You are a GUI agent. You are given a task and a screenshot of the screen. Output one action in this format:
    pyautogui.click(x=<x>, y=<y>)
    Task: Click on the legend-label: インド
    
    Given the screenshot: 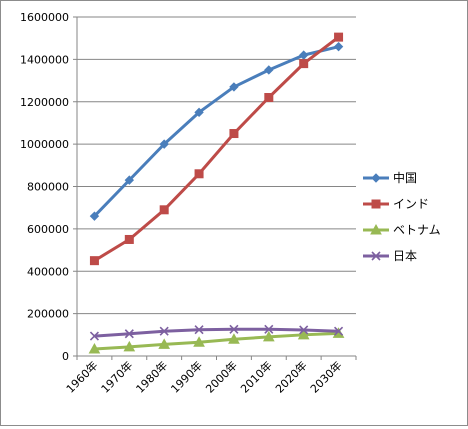 What is the action you would take?
    pyautogui.click(x=411, y=204)
    